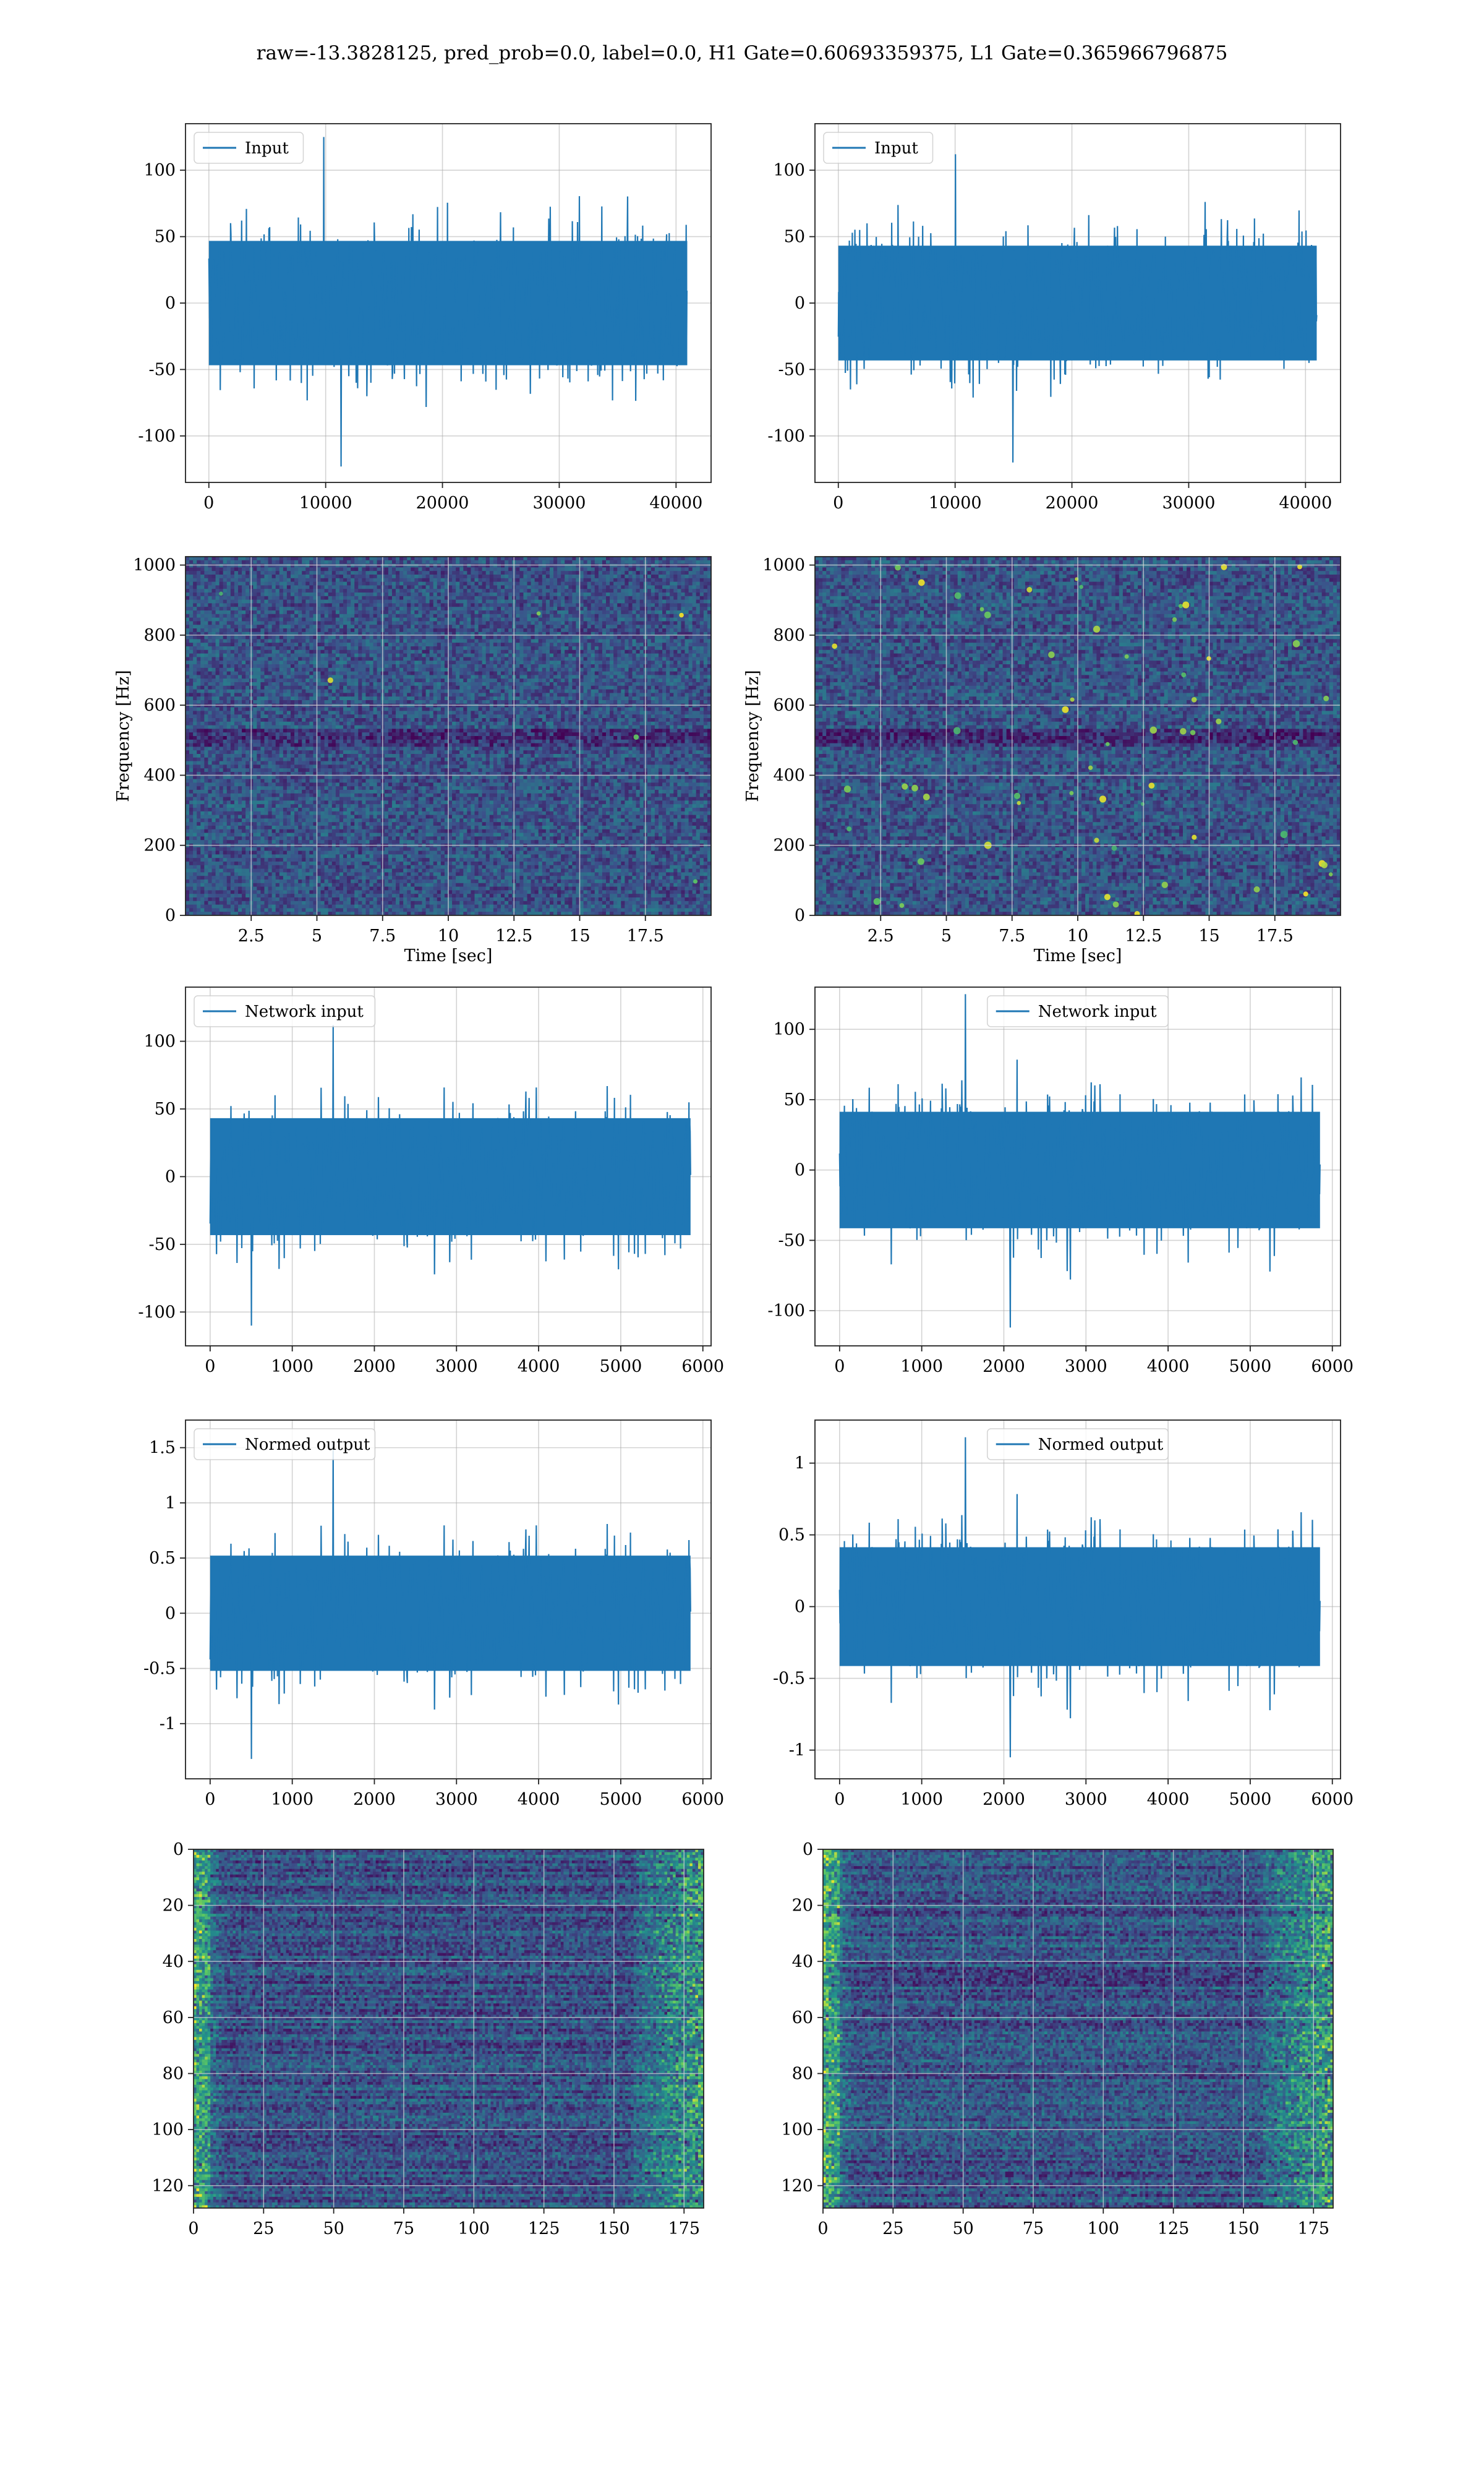 The image size is (1484, 2474). What do you see at coordinates (559, 503) in the screenshot?
I see `x-tick-label: 30000` at bounding box center [559, 503].